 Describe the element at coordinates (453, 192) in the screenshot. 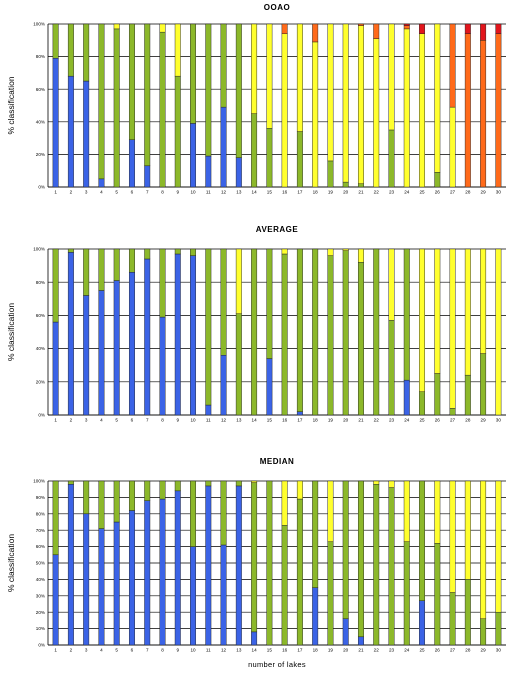

I see `x-tick-label: 27` at that location.